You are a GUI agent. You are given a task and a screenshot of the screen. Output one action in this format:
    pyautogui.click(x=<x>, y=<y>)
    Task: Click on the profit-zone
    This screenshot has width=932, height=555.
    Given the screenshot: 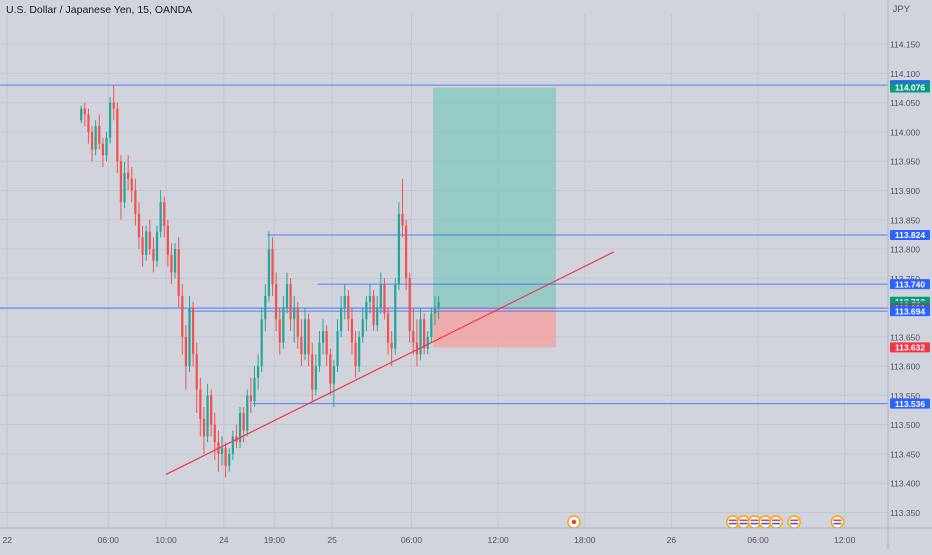 What is the action you would take?
    pyautogui.click(x=494, y=198)
    